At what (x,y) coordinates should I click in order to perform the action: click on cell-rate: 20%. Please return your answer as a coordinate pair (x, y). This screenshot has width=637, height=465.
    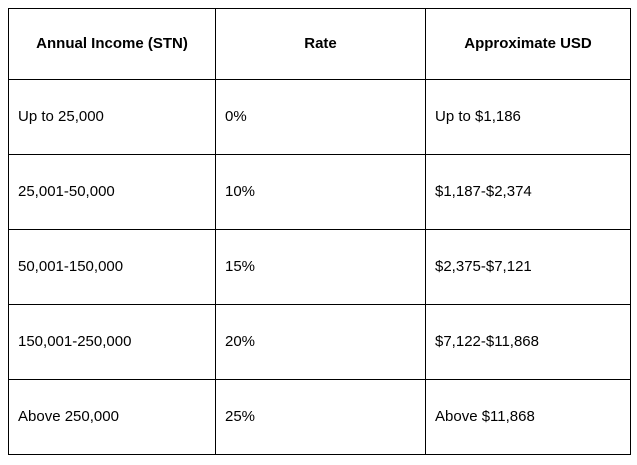
    Looking at the image, I should click on (320, 342).